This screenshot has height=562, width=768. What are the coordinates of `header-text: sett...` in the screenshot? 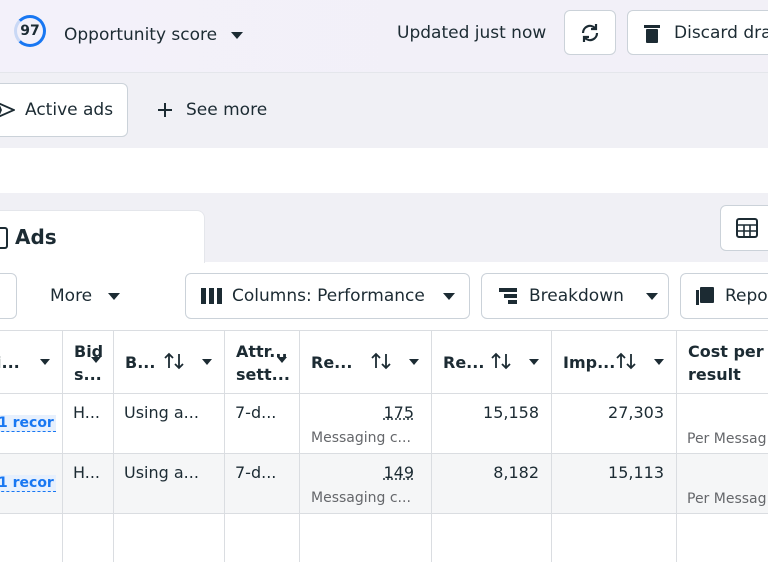 It's located at (263, 374).